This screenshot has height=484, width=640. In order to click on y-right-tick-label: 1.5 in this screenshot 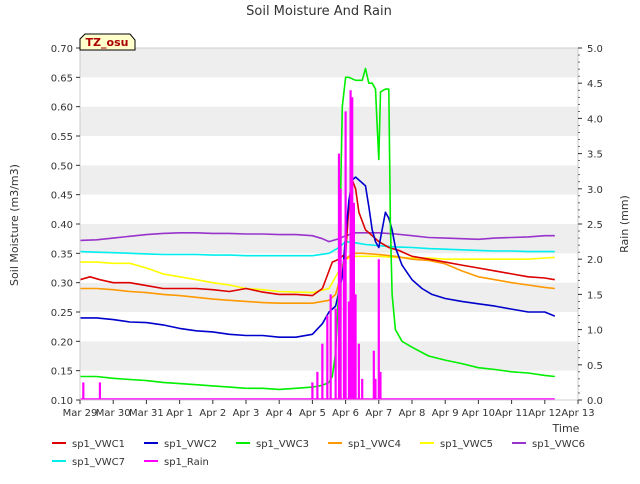, I will do `click(595, 295)`.